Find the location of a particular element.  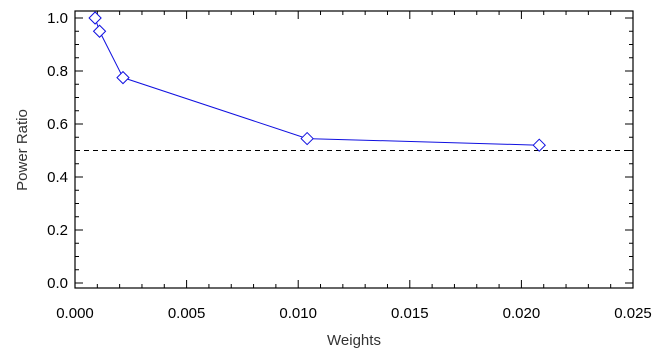

y-tick-label: 0.6 is located at coordinates (57, 124).